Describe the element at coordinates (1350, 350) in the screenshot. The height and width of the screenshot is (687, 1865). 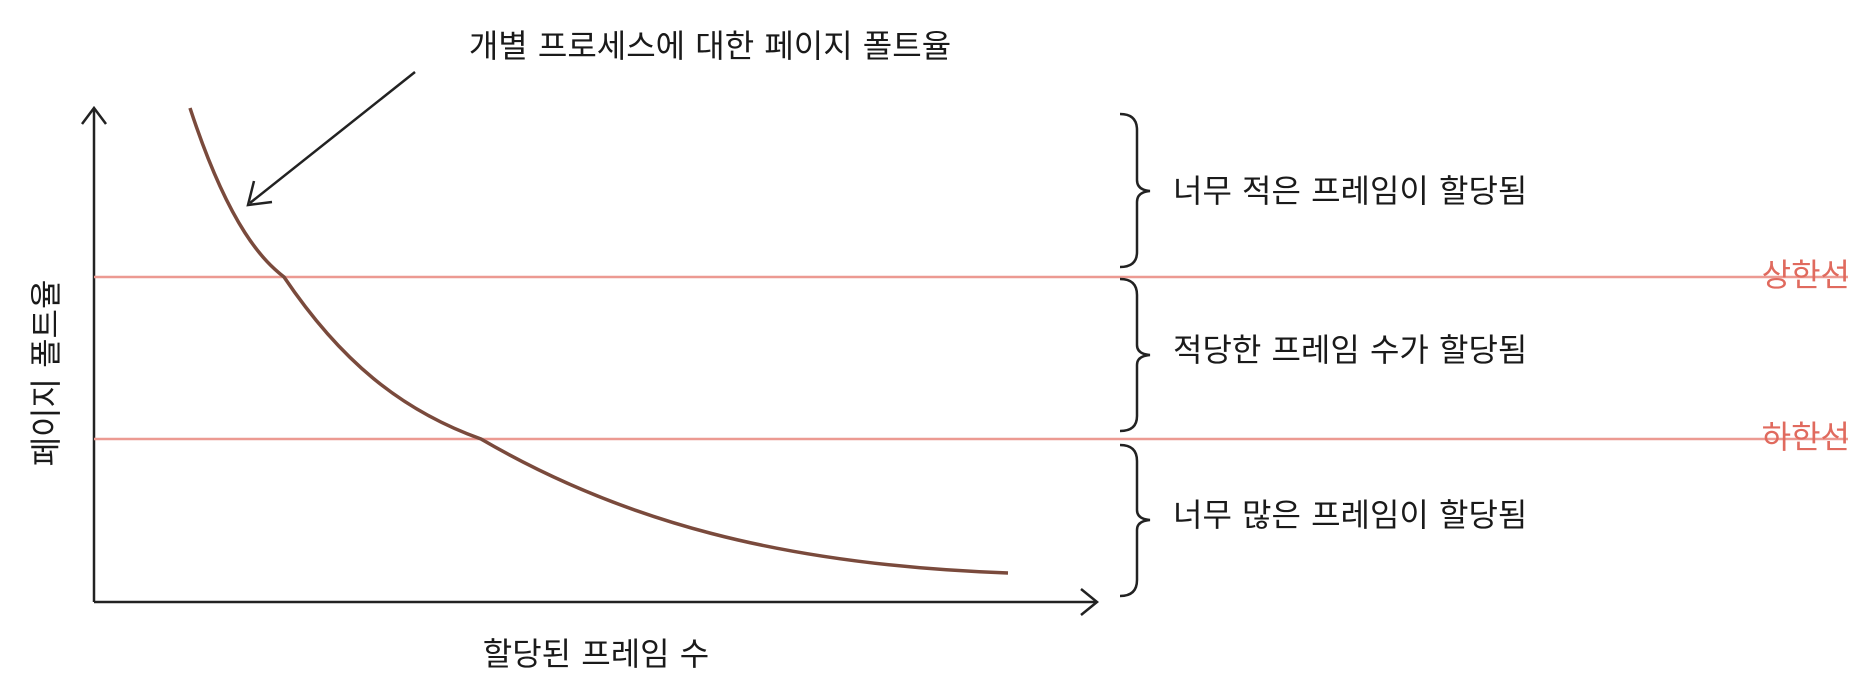
I see `region-label: 적당한 프레임 수가 할당됨` at that location.